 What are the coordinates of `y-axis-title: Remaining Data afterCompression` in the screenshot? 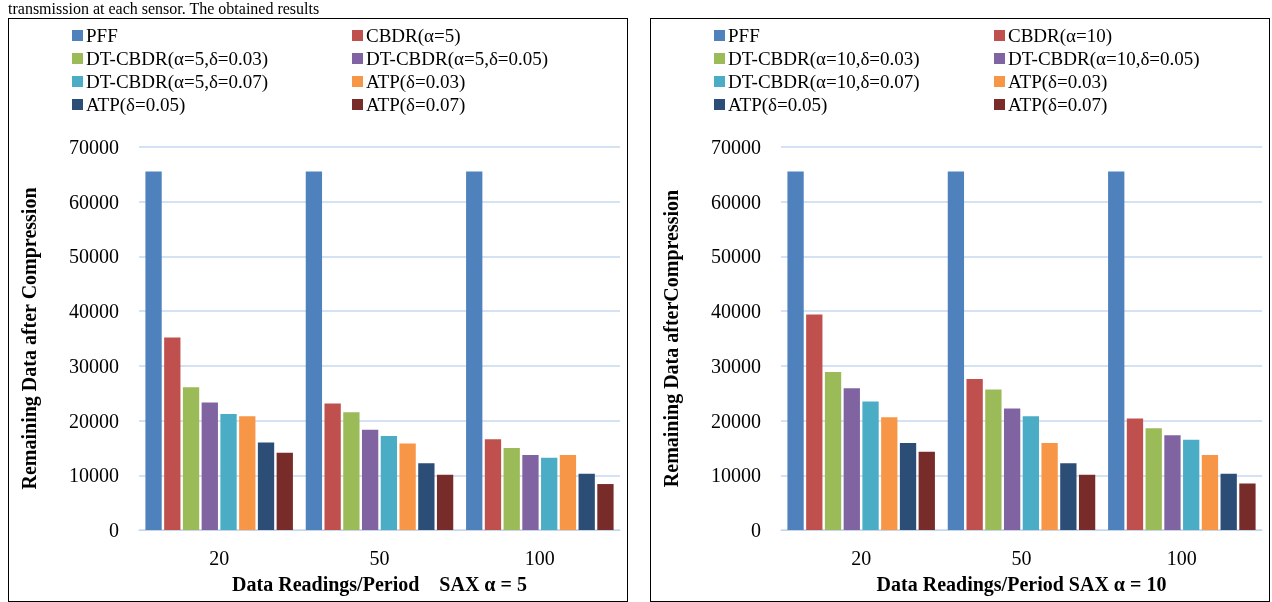 It's located at (671, 338).